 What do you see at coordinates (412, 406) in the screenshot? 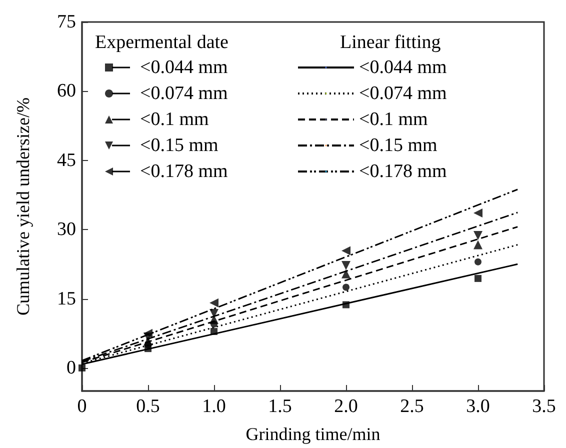
I see `x-tick-label: 2.5` at bounding box center [412, 406].